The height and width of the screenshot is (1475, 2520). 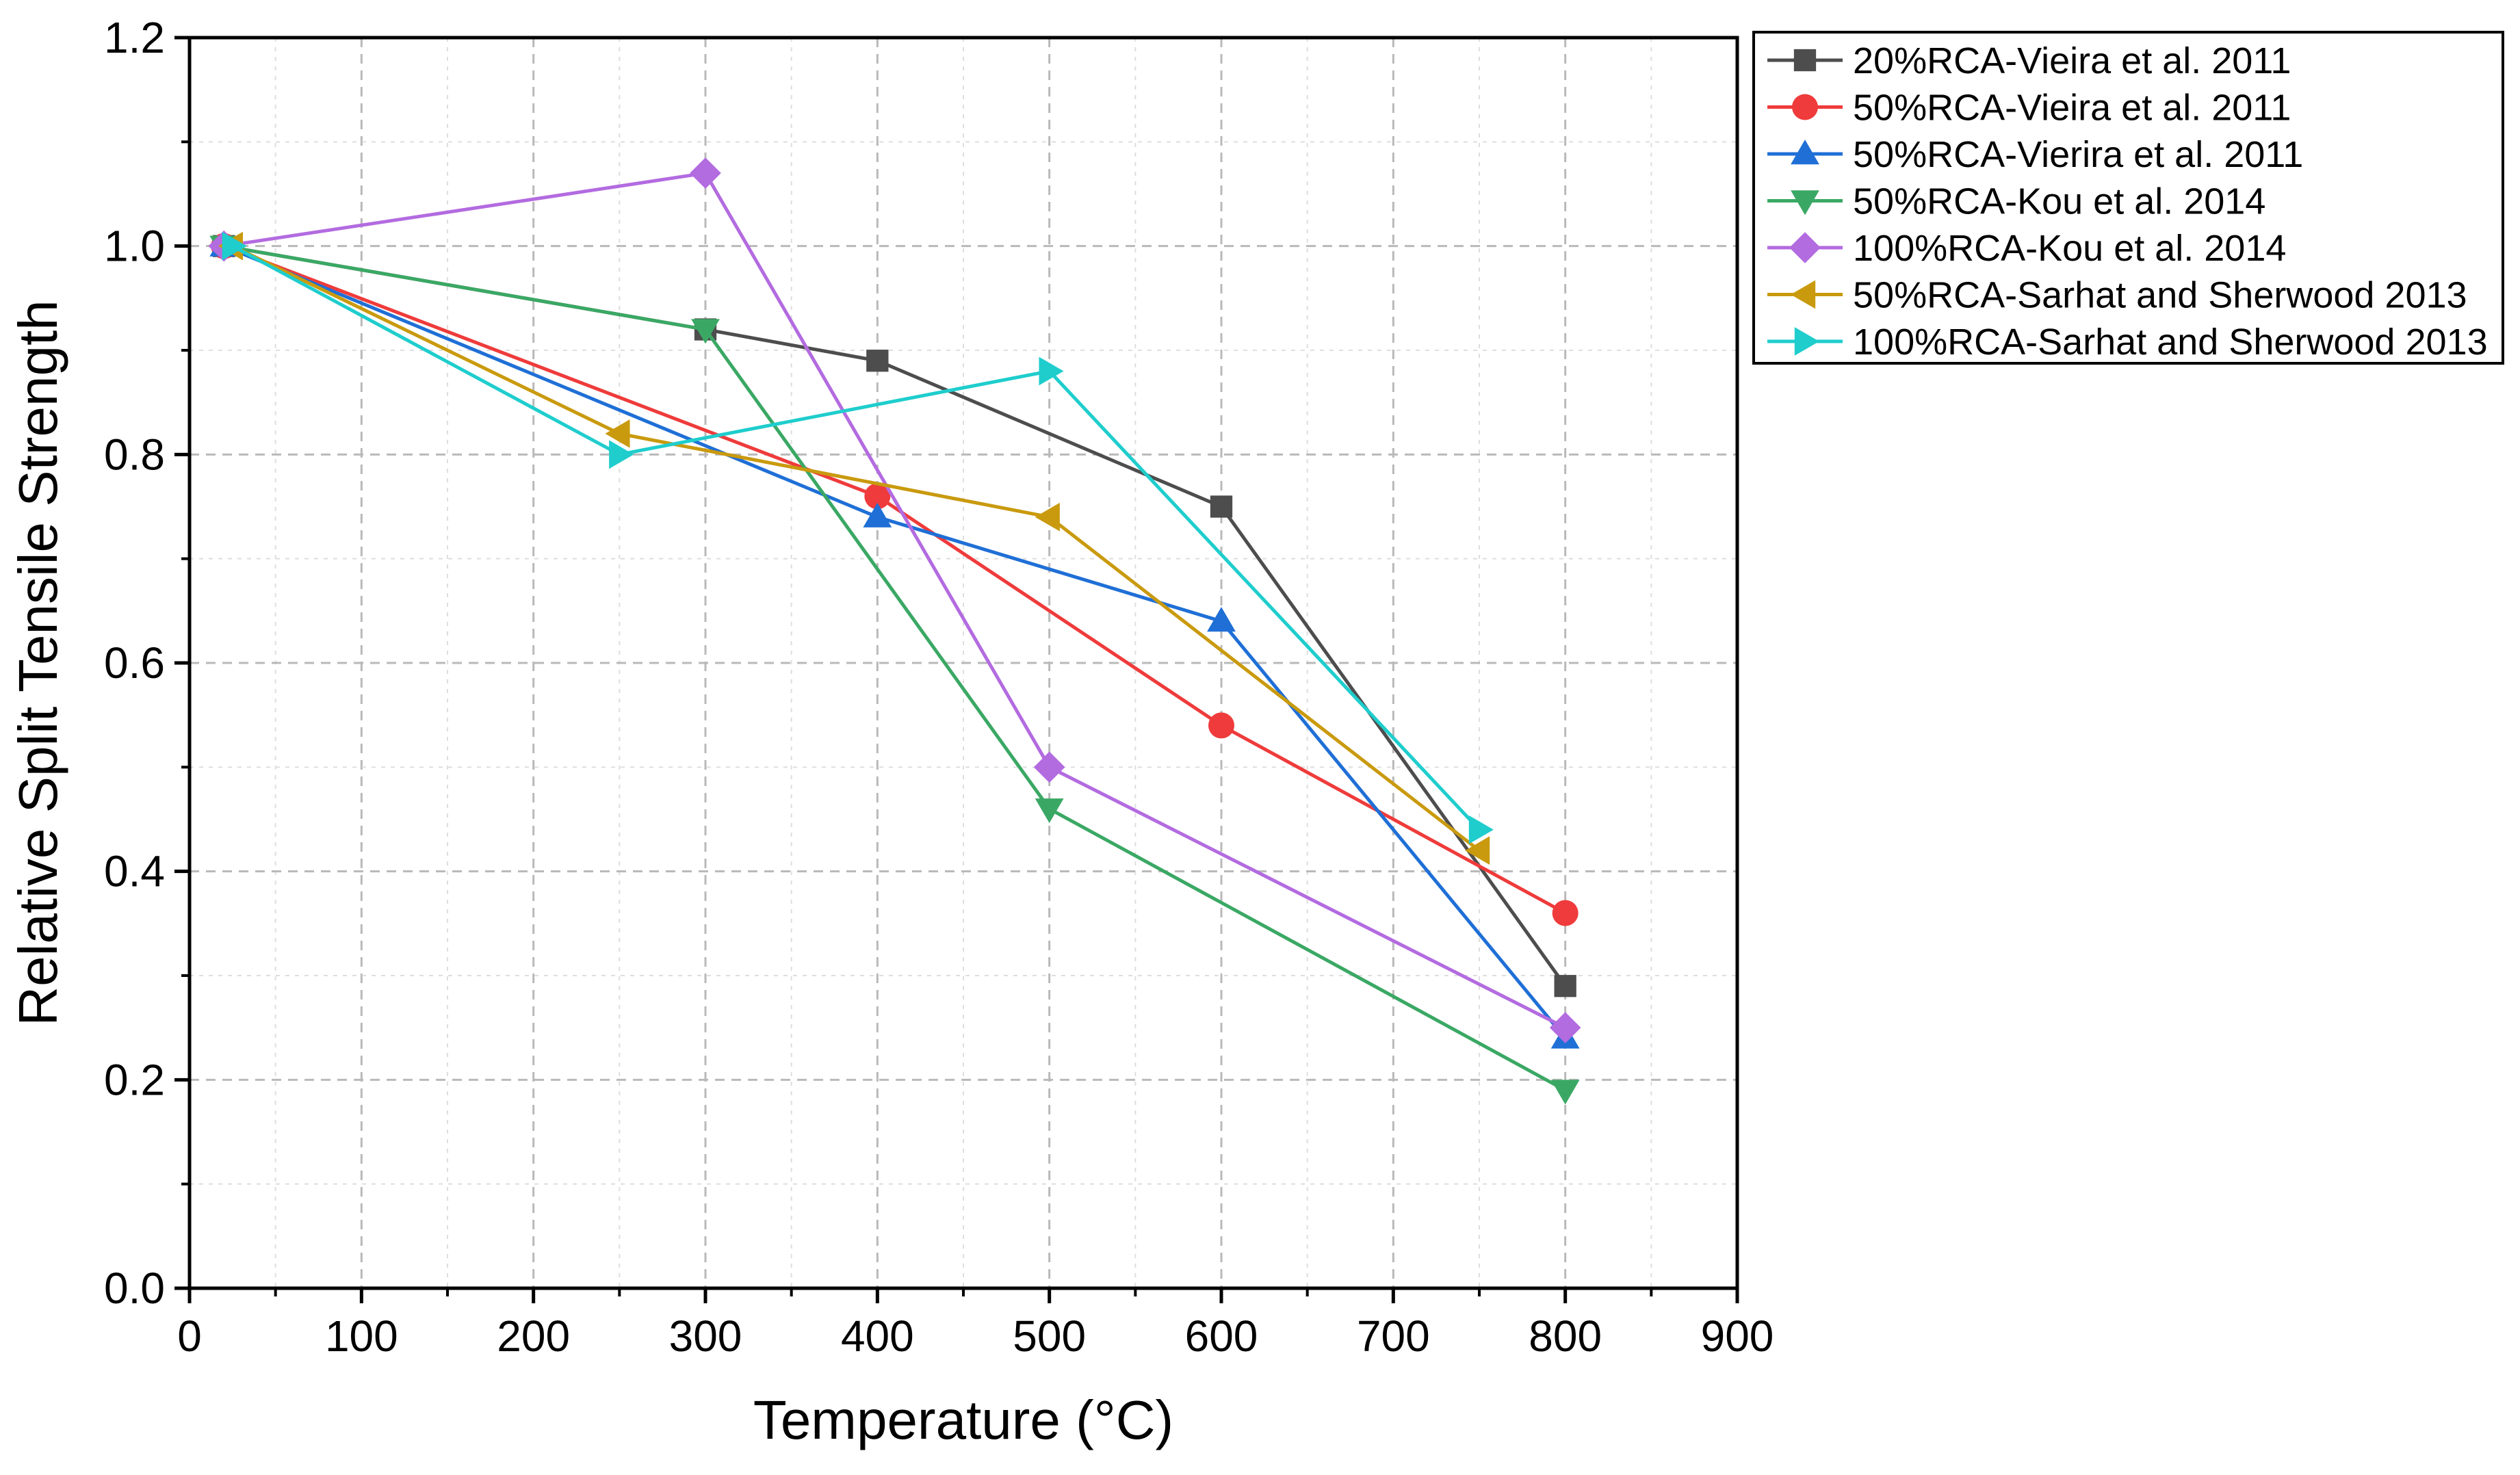 I want to click on x-tick-label: 900, so click(x=1737, y=1336).